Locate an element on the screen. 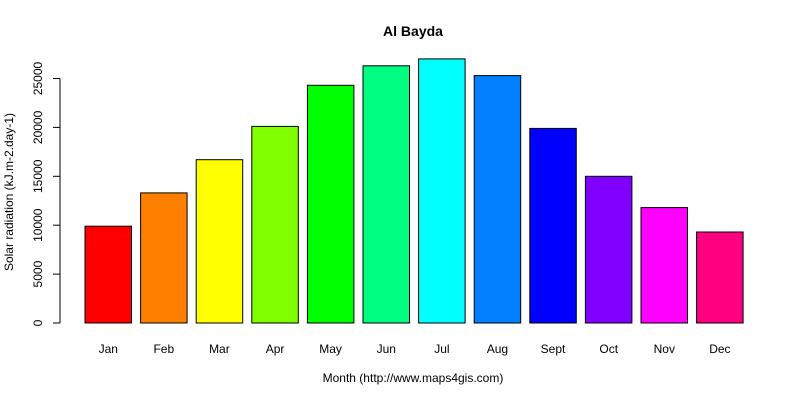 The height and width of the screenshot is (400, 800). bar-sept is located at coordinates (553, 225).